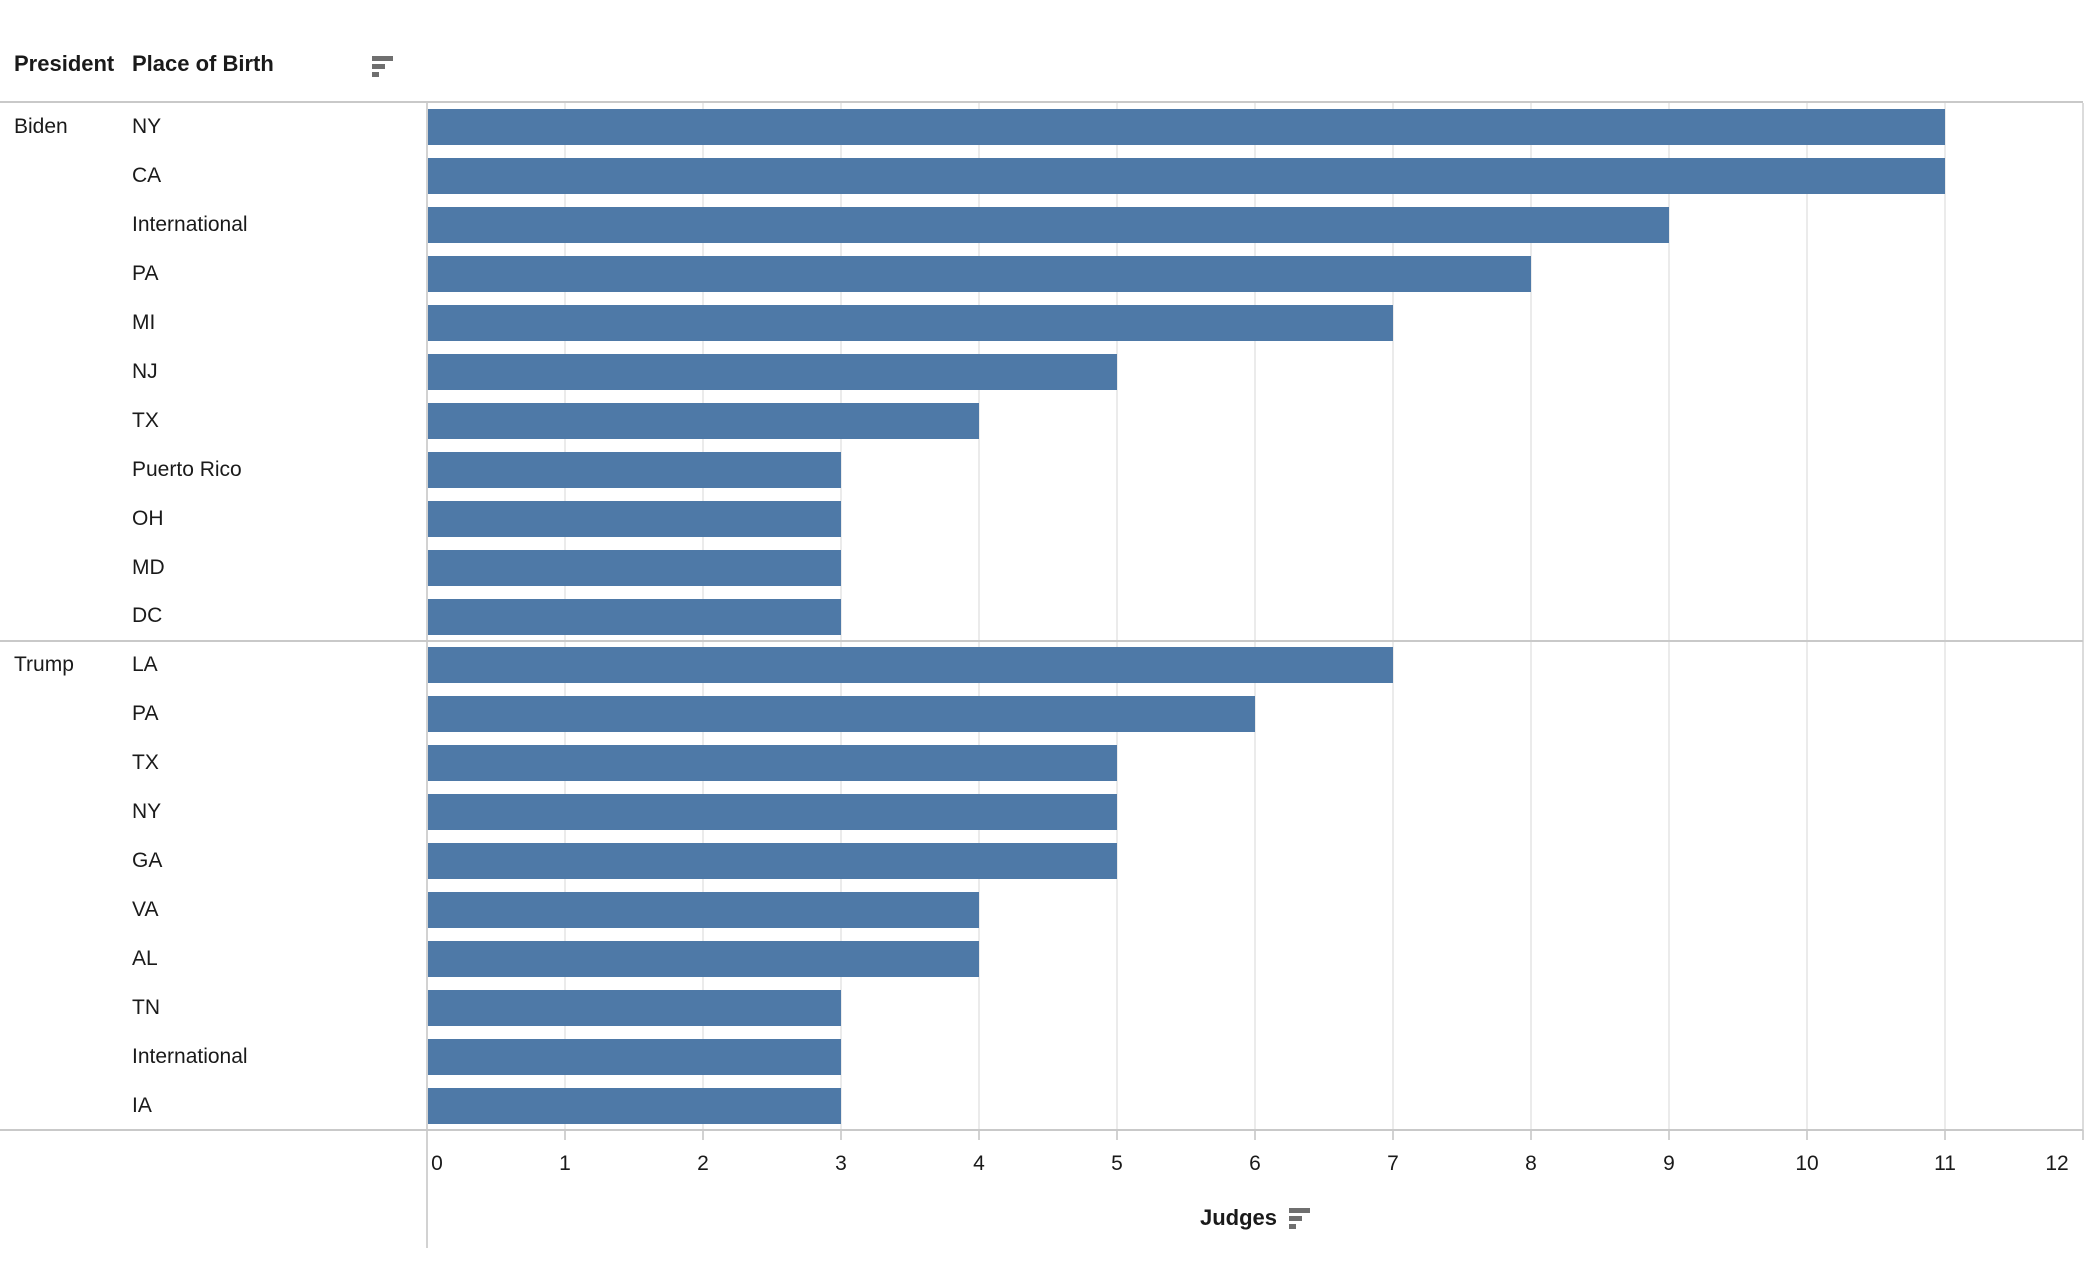  I want to click on place-of-birth-row-label: NJ, so click(145, 371).